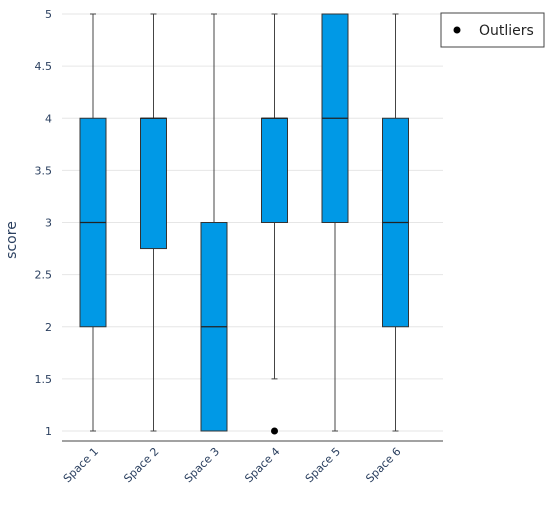  I want to click on x-tick-label-1: Space 1, so click(81, 465).